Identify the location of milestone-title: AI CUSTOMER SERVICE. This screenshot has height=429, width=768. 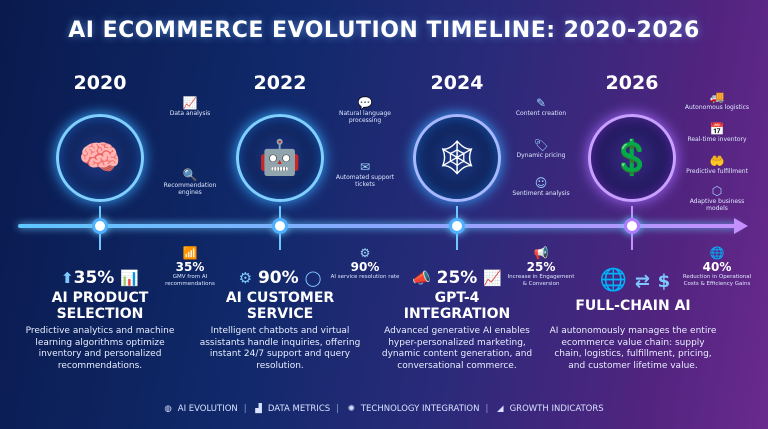
(280, 306).